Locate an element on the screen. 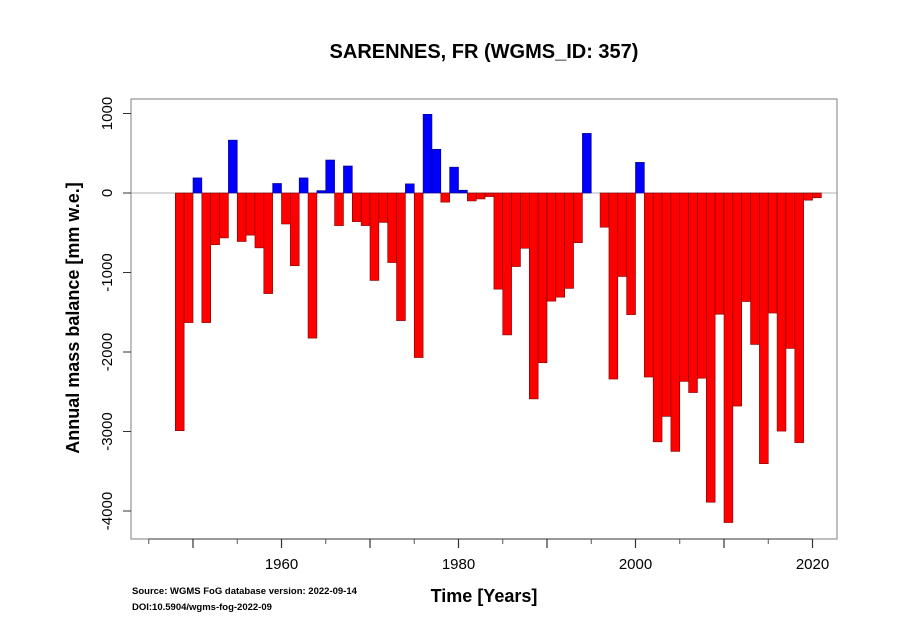 The width and height of the screenshot is (920, 638). bar-1988 is located at coordinates (533, 296).